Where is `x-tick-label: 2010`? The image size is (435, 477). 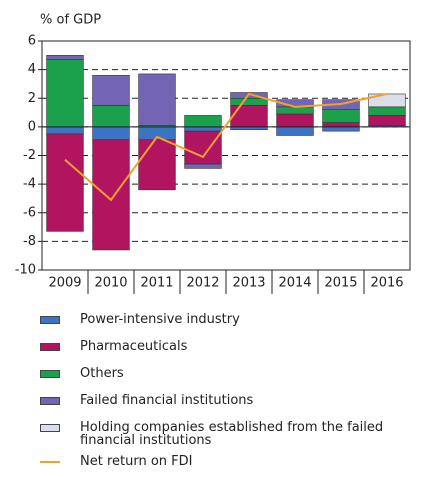
x-tick-label: 2010 is located at coordinates (110, 283).